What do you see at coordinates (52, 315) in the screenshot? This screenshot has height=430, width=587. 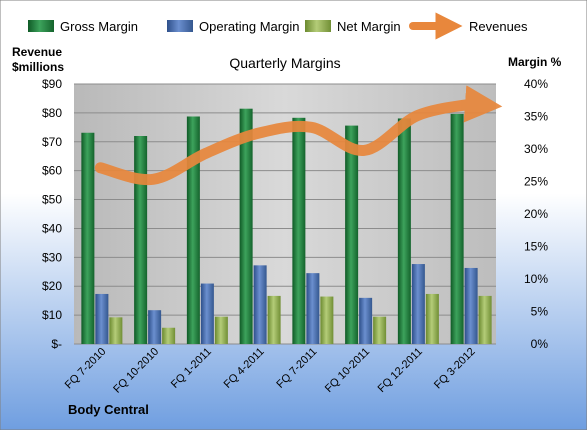 I see `y-left-tick-label: $10` at bounding box center [52, 315].